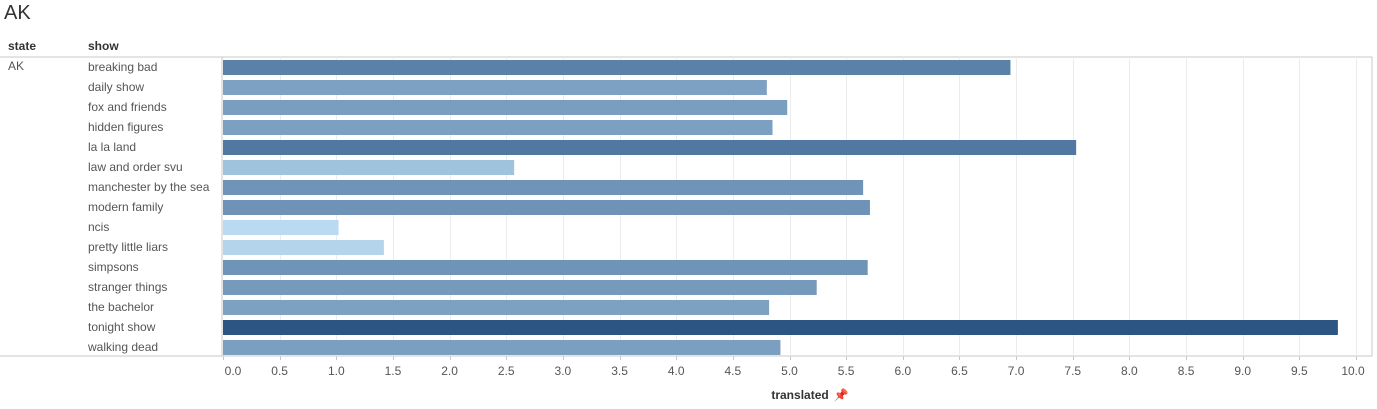  Describe the element at coordinates (135, 167) in the screenshot. I see `category-label: law and order svu` at that location.